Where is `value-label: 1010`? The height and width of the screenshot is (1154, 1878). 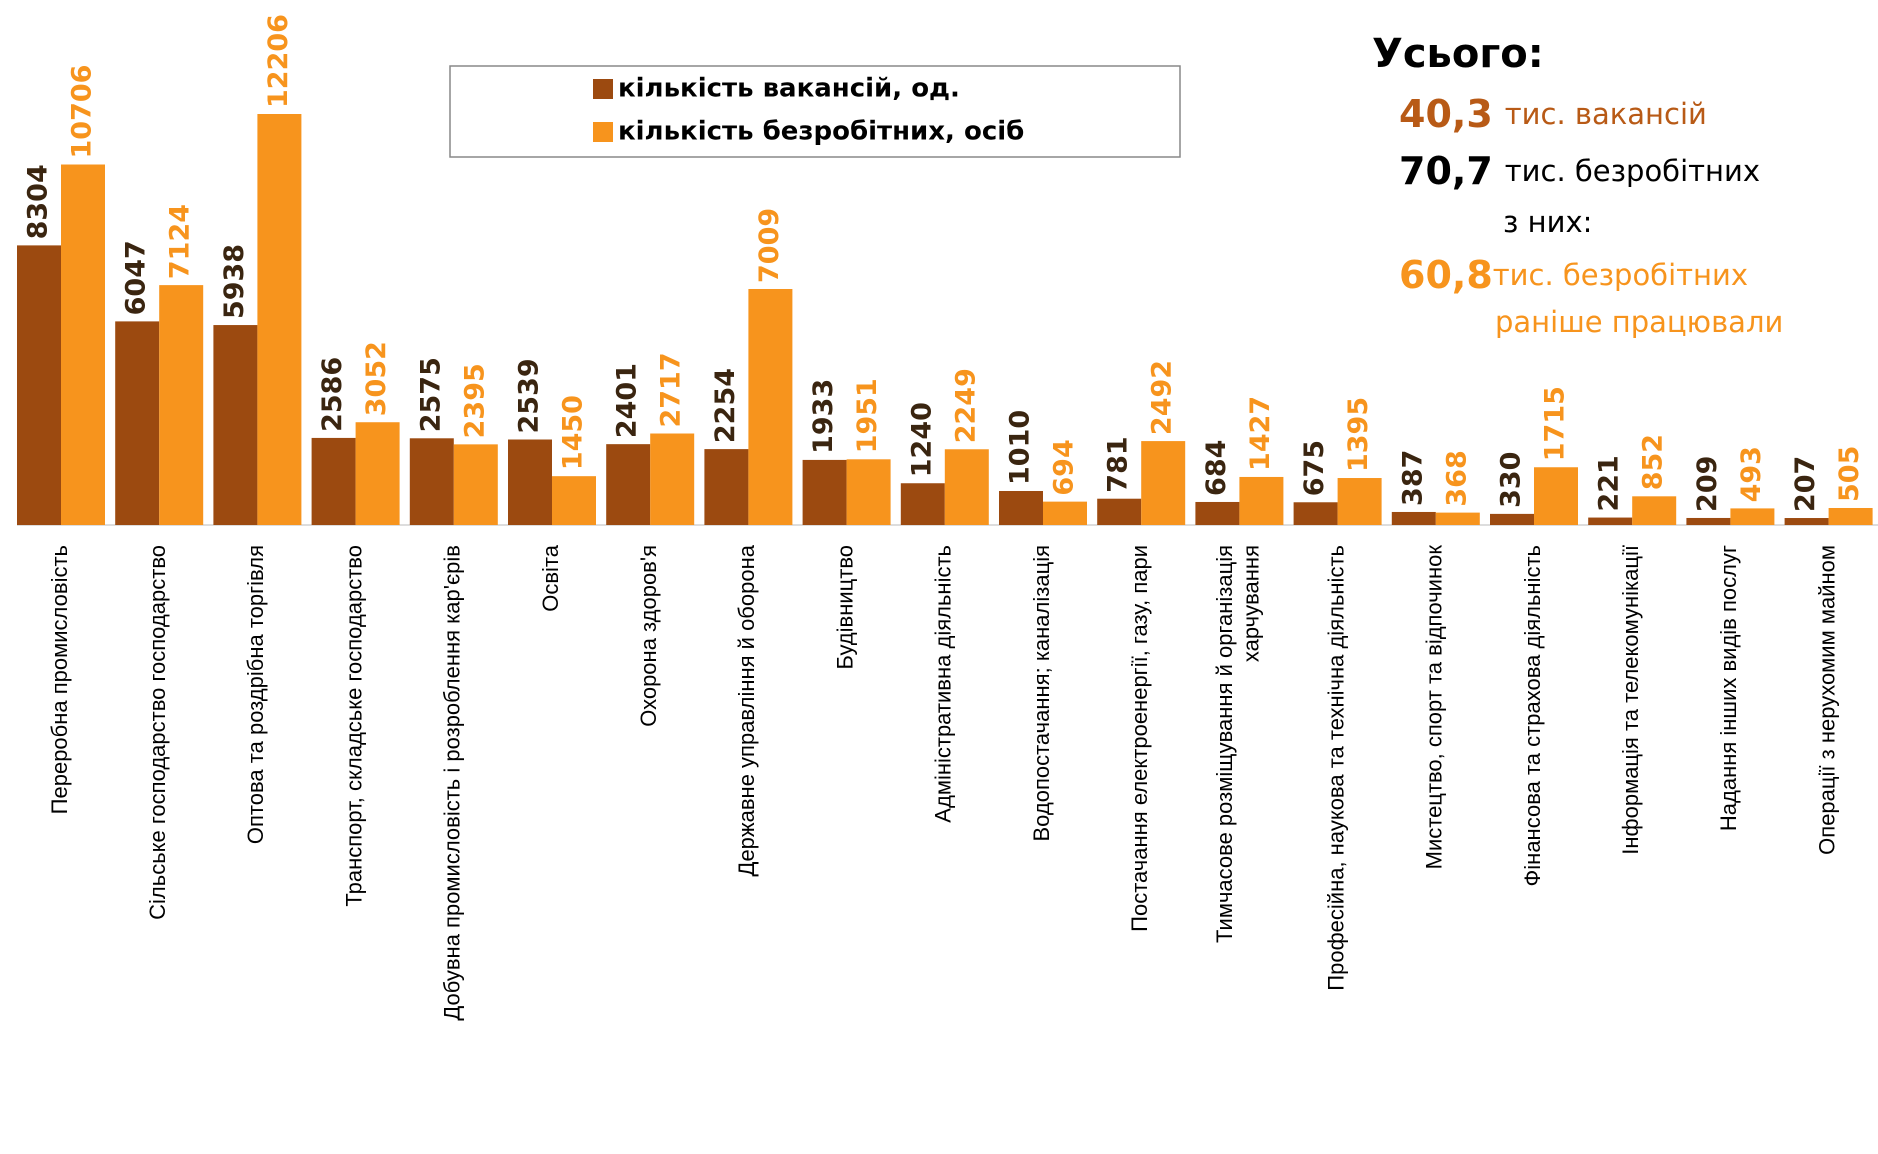 value-label: 1010 is located at coordinates (1020, 447).